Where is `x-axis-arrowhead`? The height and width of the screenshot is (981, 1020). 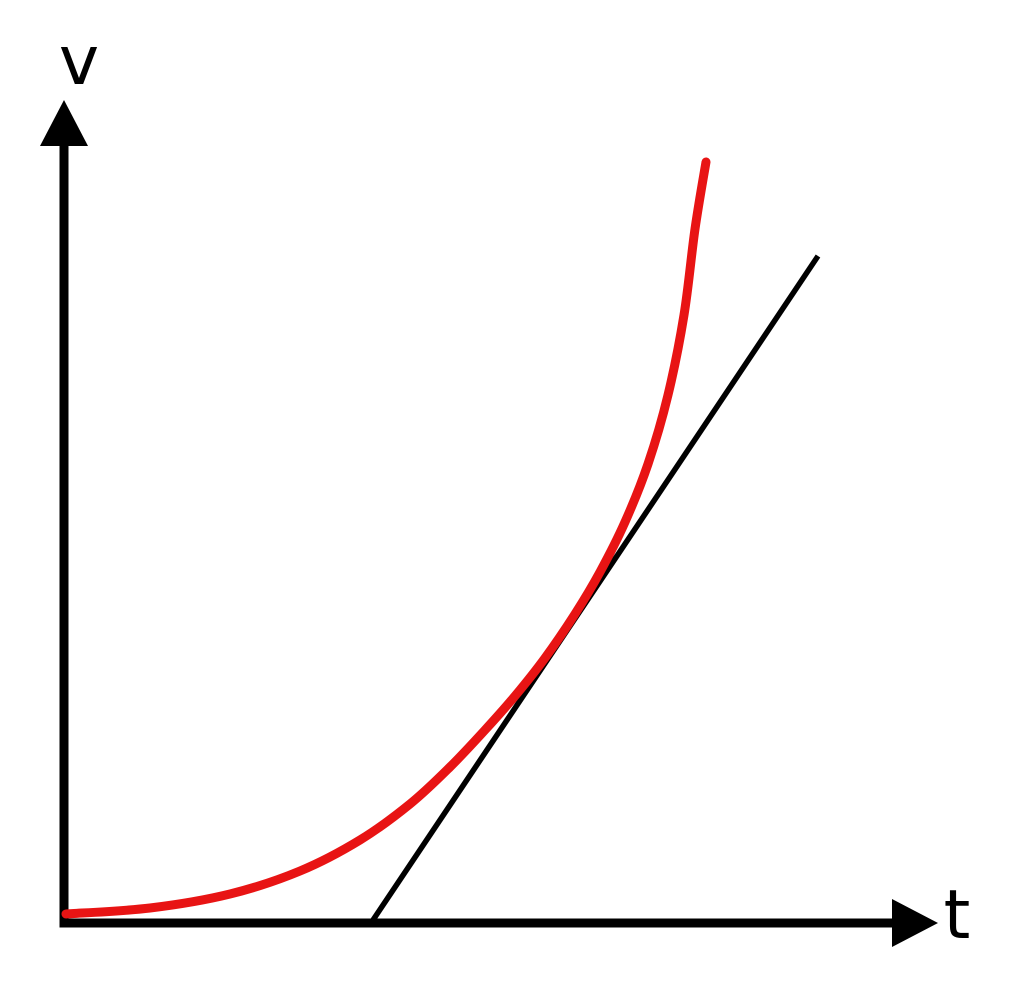
x-axis-arrowhead is located at coordinates (915, 923).